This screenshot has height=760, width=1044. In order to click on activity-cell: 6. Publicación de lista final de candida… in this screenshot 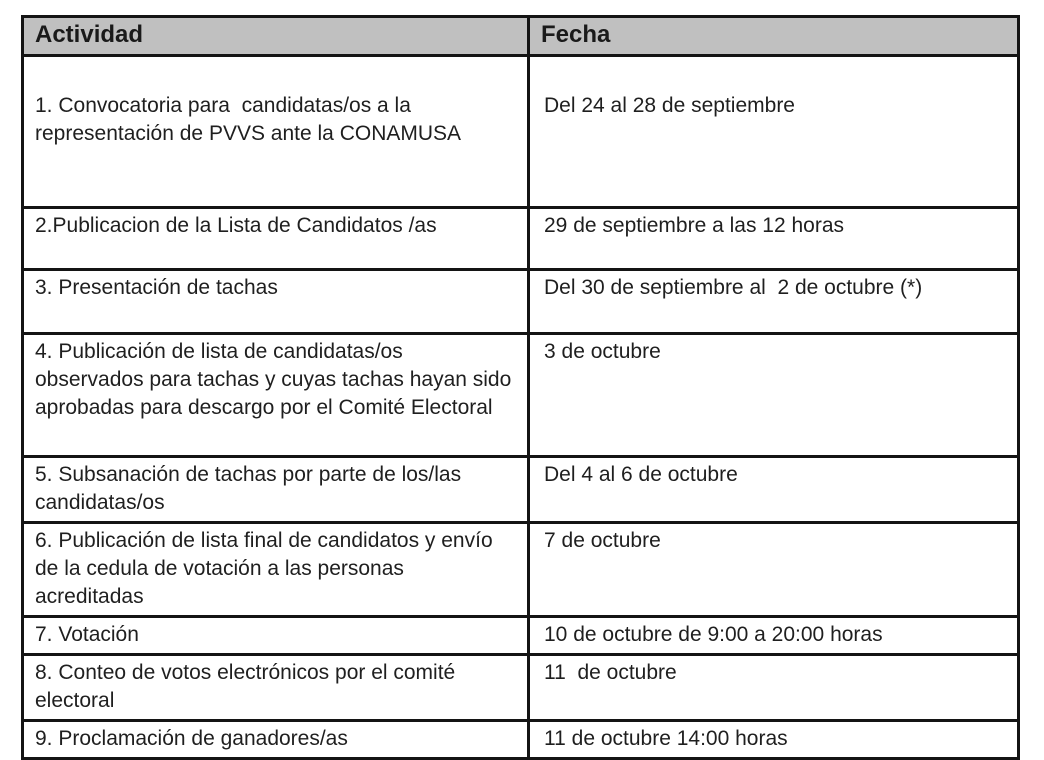, I will do `click(275, 569)`.